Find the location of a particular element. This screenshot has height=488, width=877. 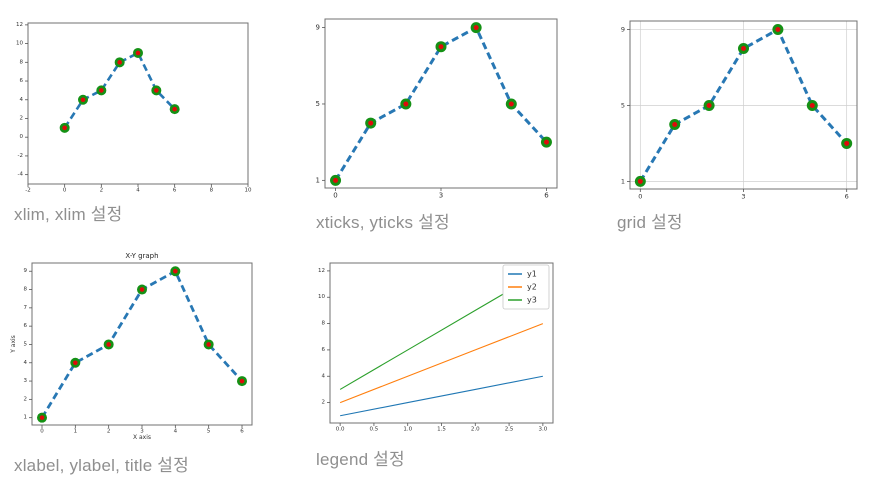

svg-text: 2.0 is located at coordinates (475, 430).